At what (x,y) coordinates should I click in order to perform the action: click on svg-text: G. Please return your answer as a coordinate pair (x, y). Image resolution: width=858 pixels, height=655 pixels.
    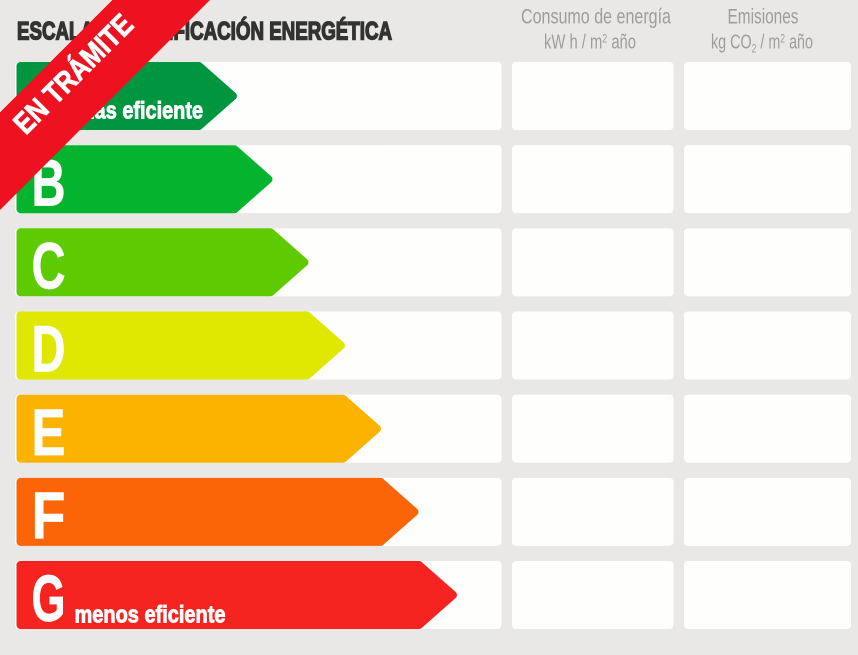
    Looking at the image, I should click on (49, 598).